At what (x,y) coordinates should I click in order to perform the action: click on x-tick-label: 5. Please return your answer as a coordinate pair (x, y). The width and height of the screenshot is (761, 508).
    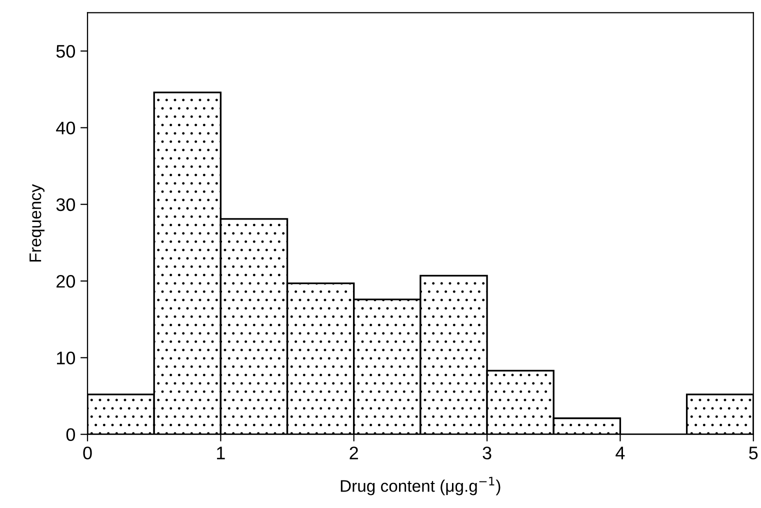
    Looking at the image, I should click on (753, 453).